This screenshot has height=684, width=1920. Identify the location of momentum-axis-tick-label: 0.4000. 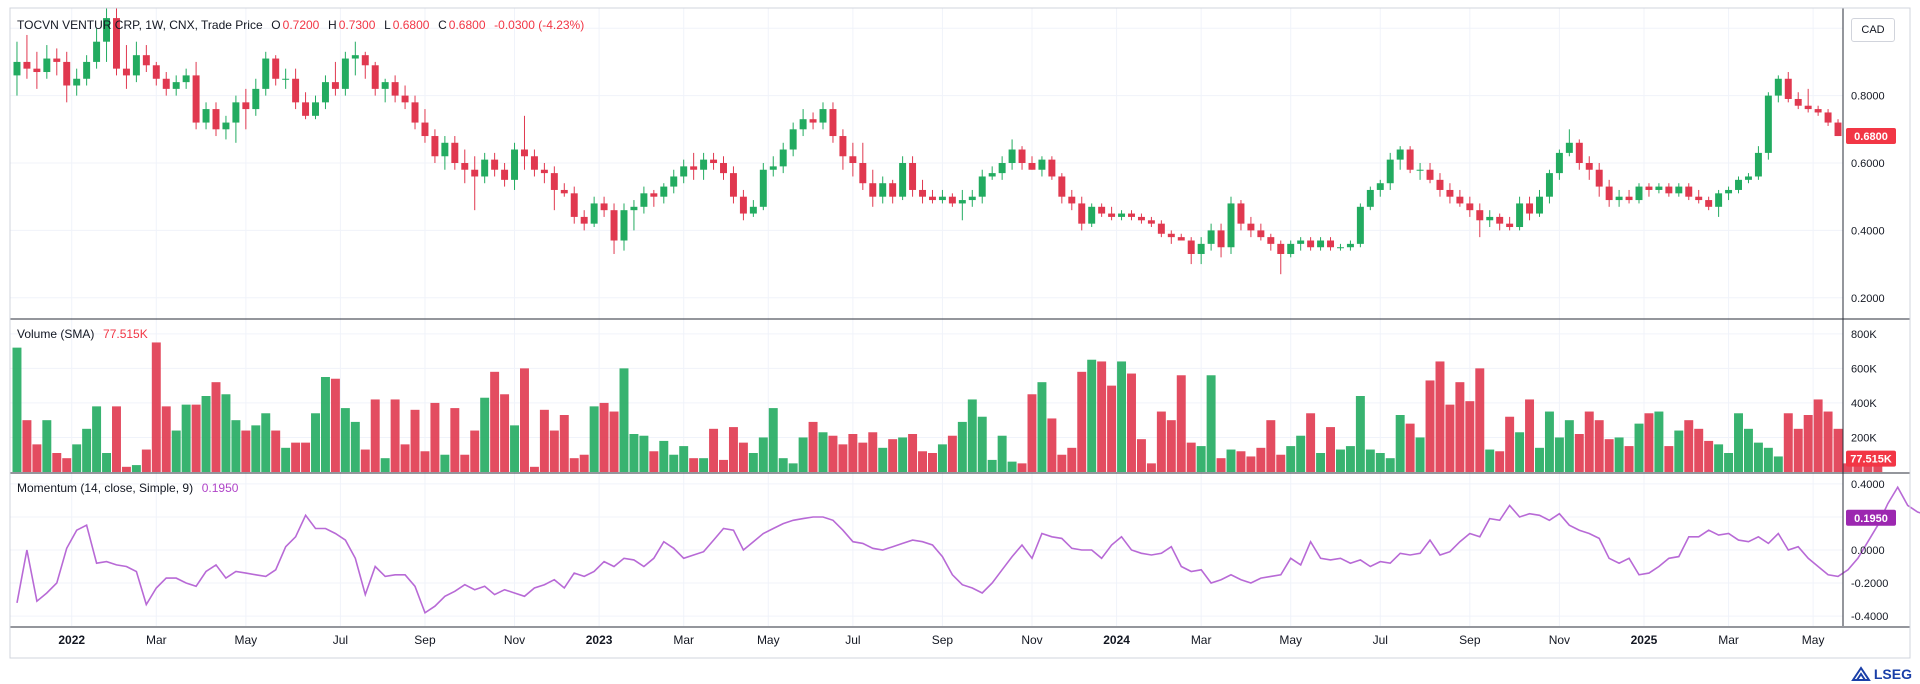
(1868, 485).